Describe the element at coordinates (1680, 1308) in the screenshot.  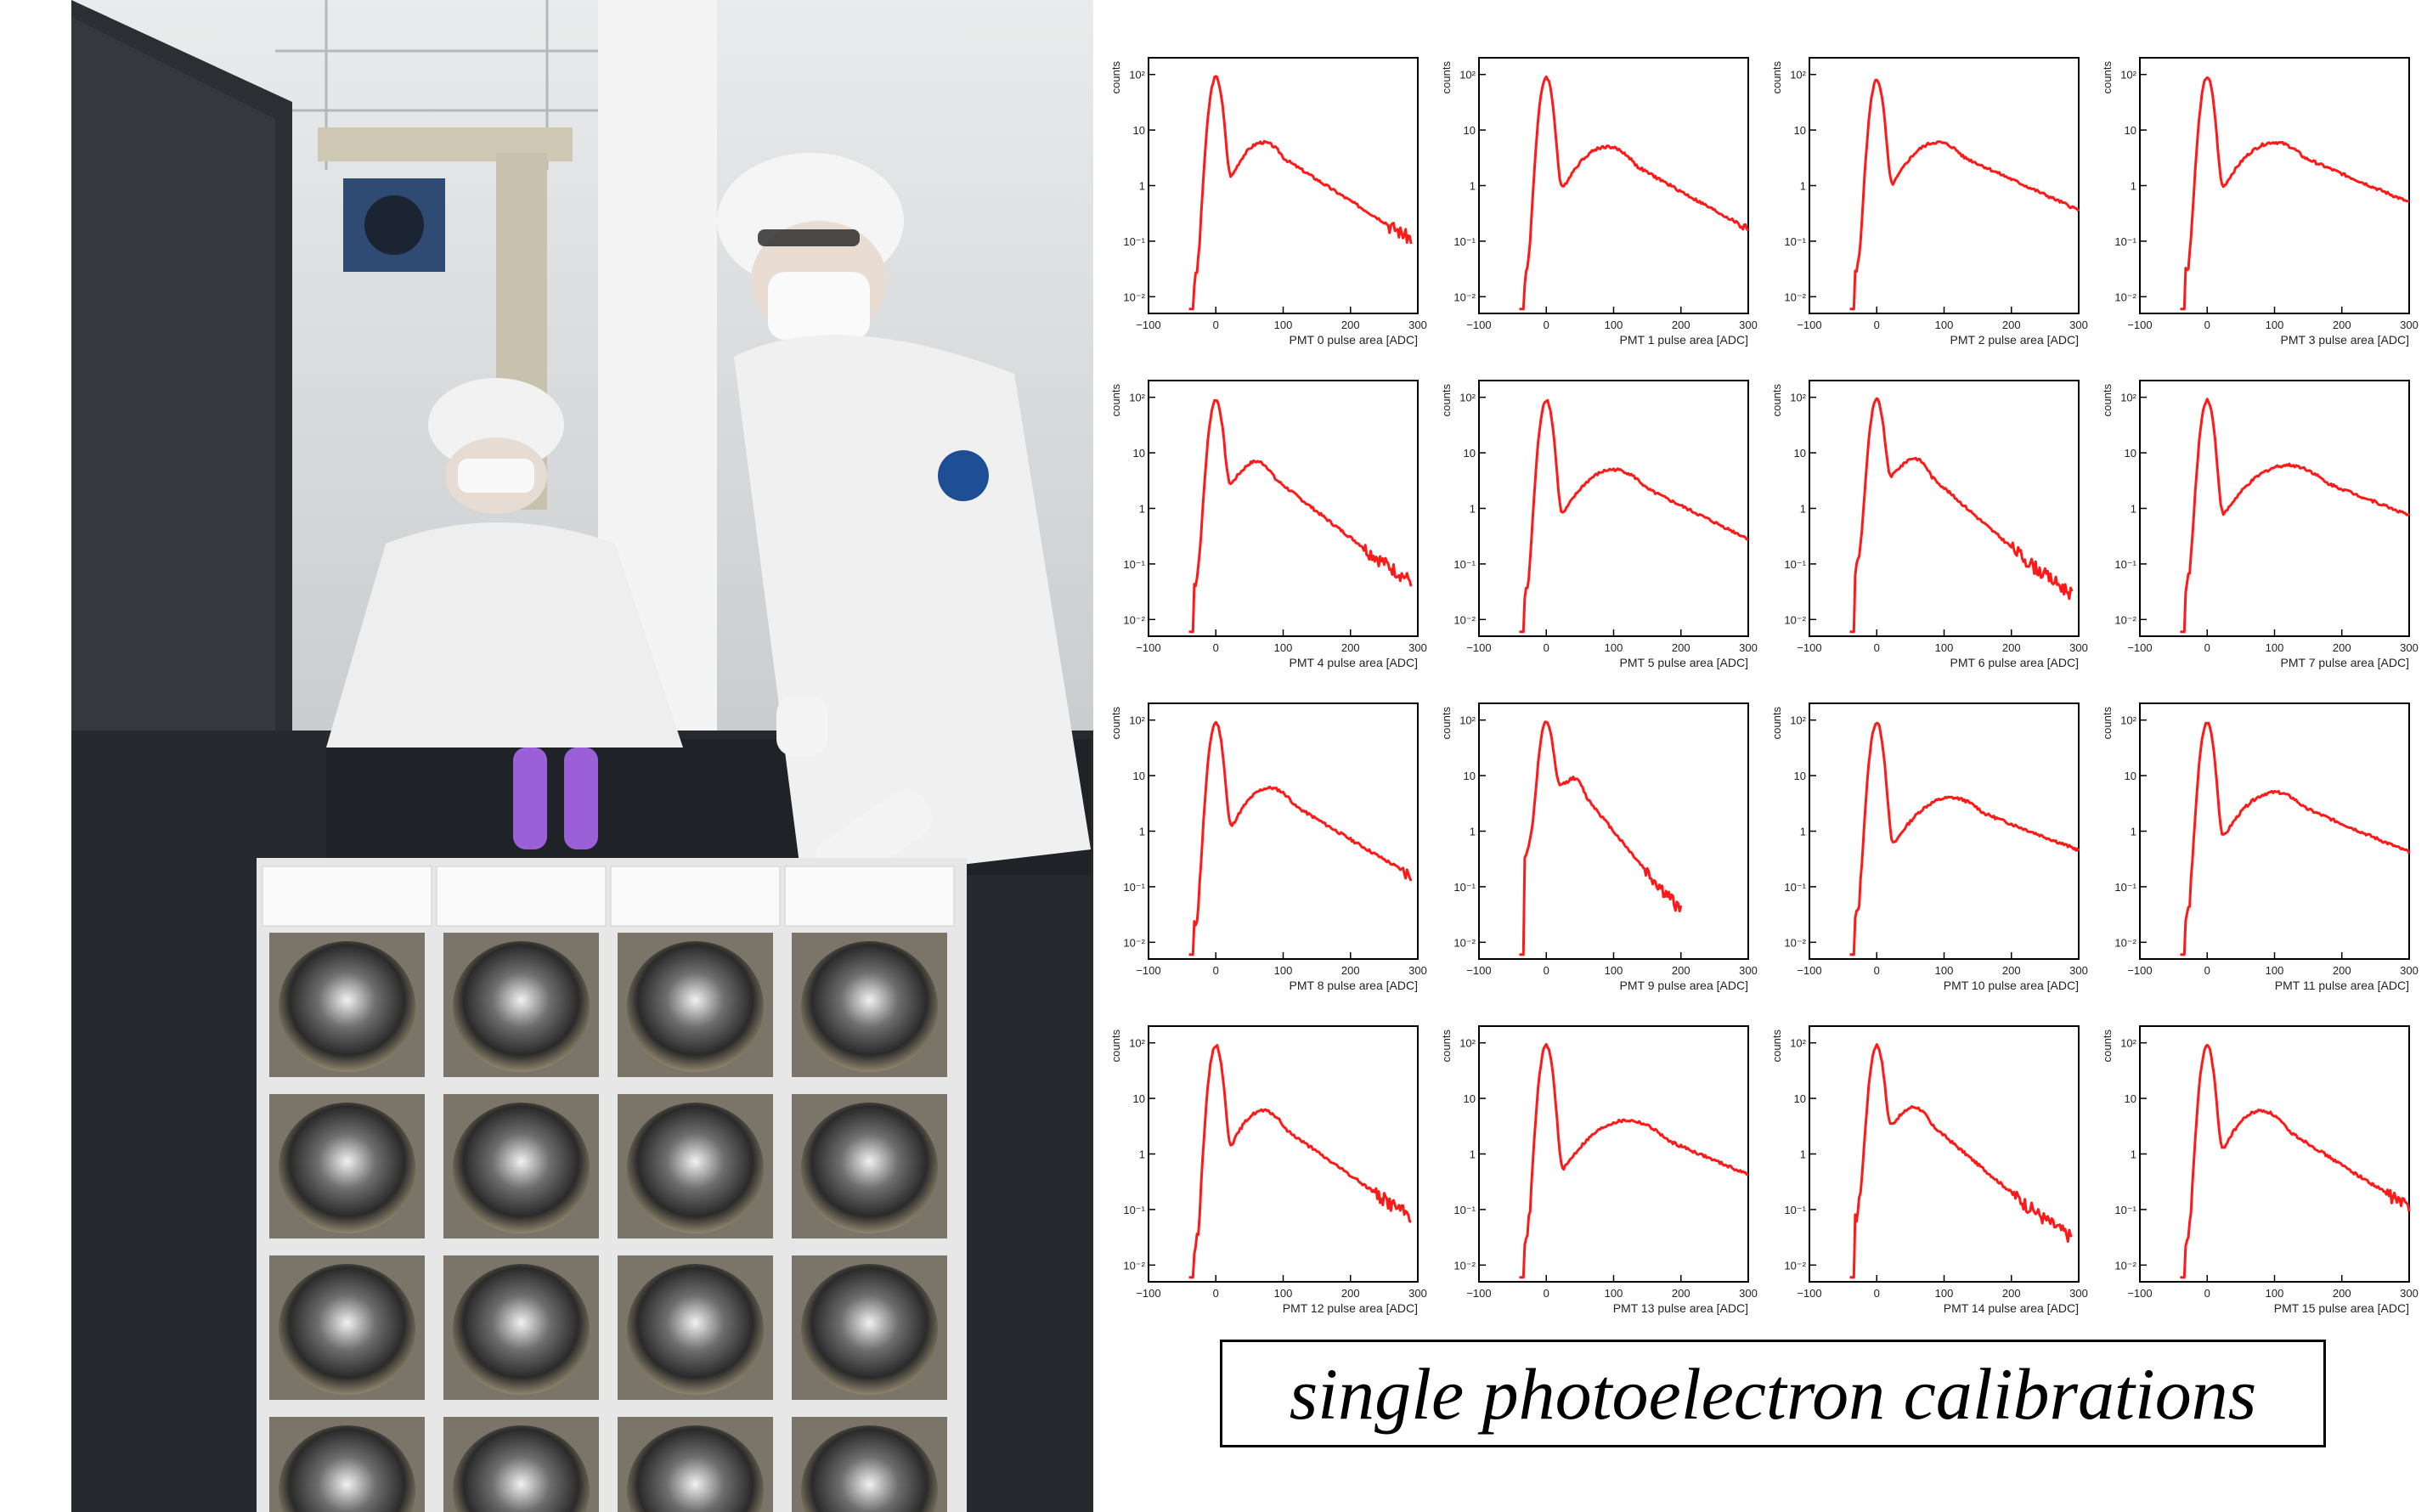
I see `x-axis-label: PMT 13 pulse area [ADC]` at that location.